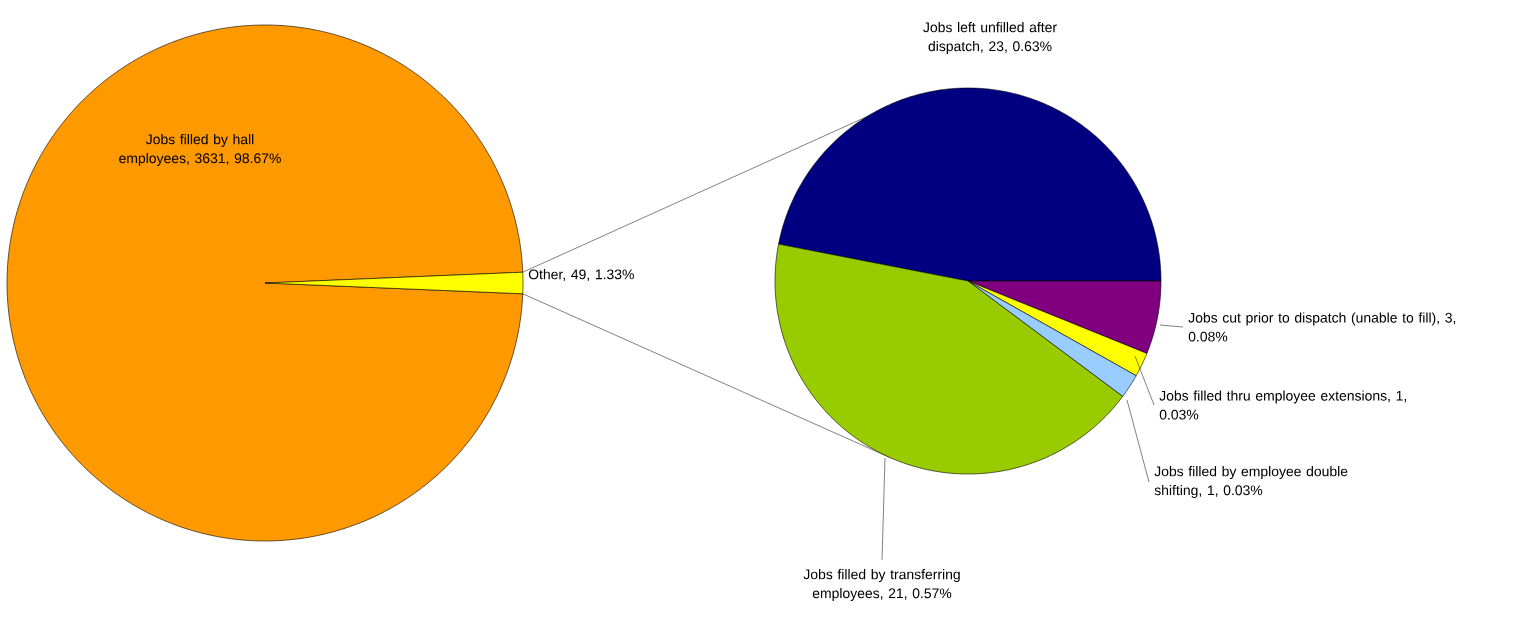  I want to click on slice-label: Jobs filled by transferring employees, 21, 0.57%, so click(881, 585).